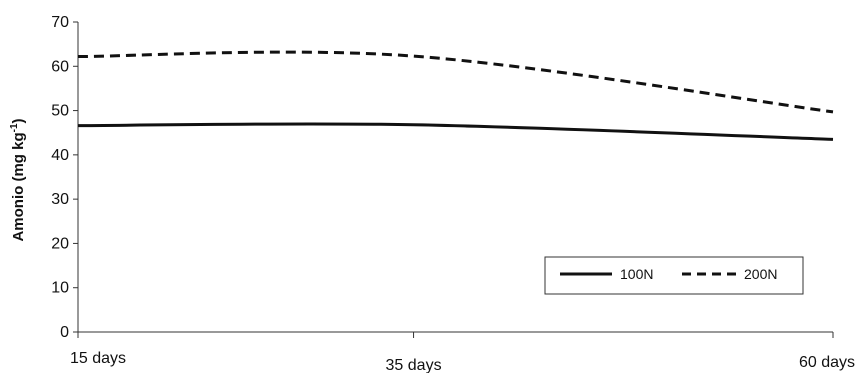 The width and height of the screenshot is (857, 373). What do you see at coordinates (636, 274) in the screenshot?
I see `legend-label-100N: 100N` at bounding box center [636, 274].